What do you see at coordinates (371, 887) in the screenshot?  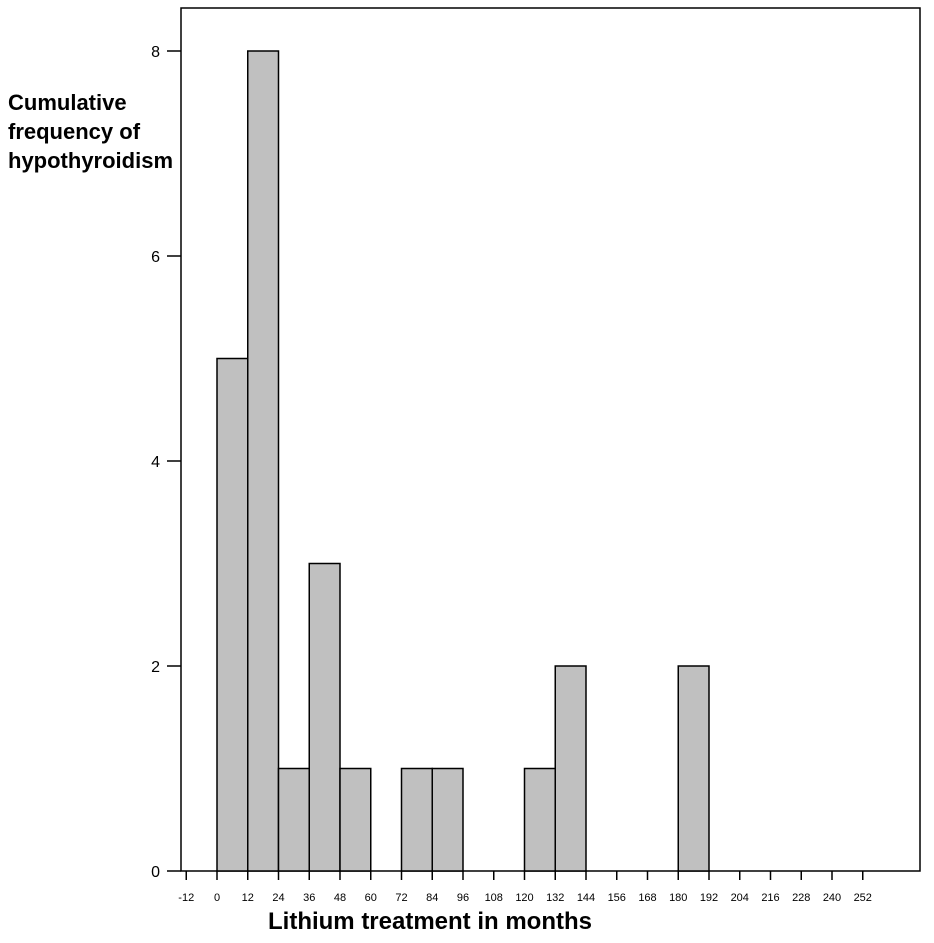 I see `x-tick-60: 60` at bounding box center [371, 887].